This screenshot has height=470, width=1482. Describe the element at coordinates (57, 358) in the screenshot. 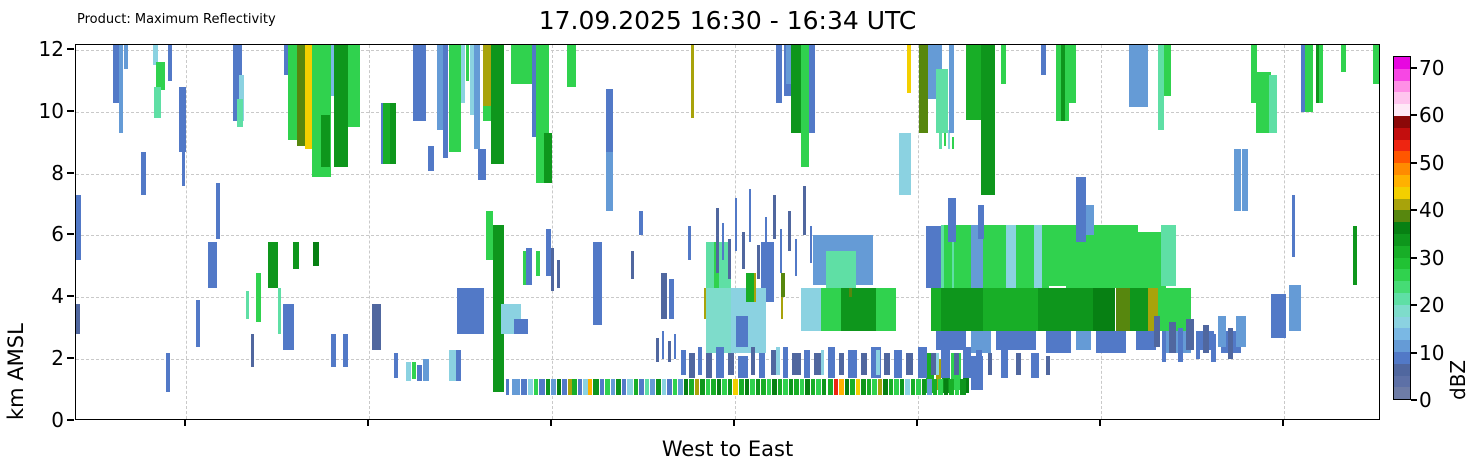

I see `y-tick-label: 2` at that location.